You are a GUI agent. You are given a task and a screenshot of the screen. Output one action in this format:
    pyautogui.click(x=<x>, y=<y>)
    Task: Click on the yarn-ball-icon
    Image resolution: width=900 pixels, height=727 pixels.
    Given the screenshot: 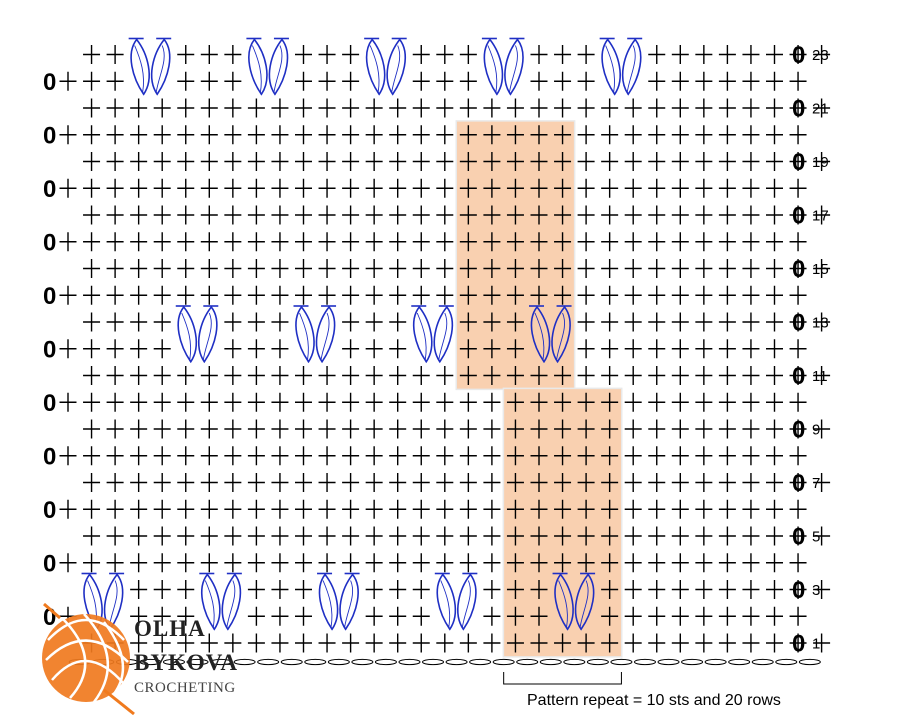 What is the action you would take?
    pyautogui.click(x=88, y=659)
    